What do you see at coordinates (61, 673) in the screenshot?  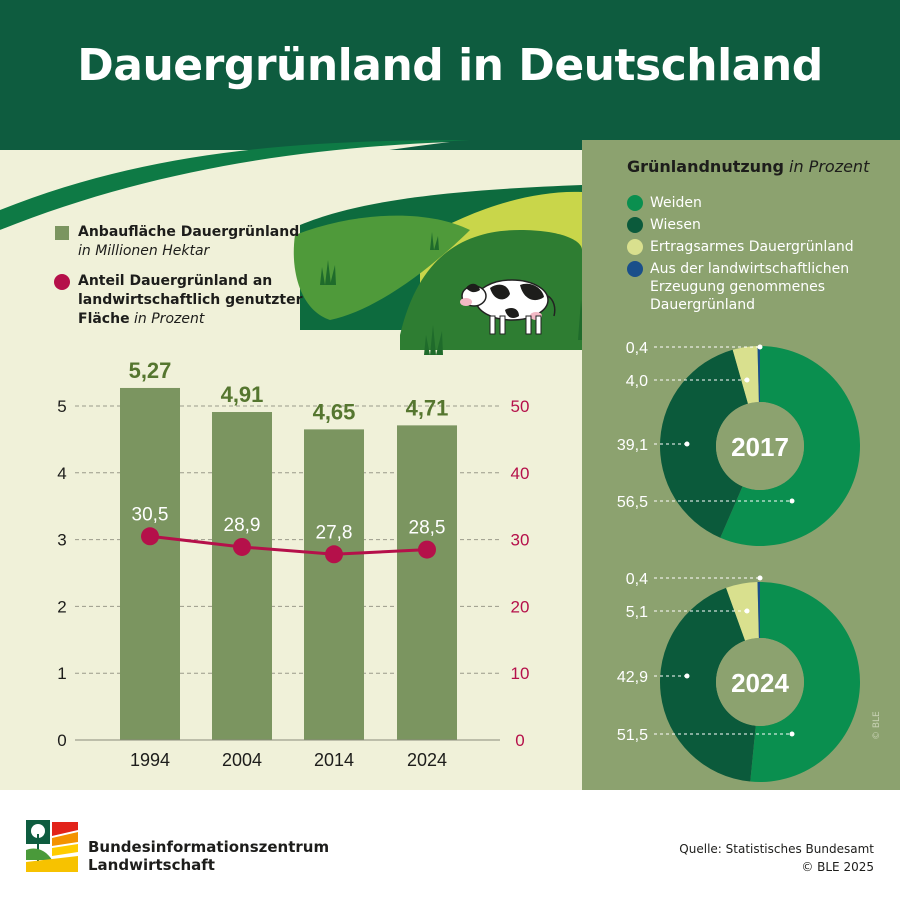 I see `y-tick-left: 1` at bounding box center [61, 673].